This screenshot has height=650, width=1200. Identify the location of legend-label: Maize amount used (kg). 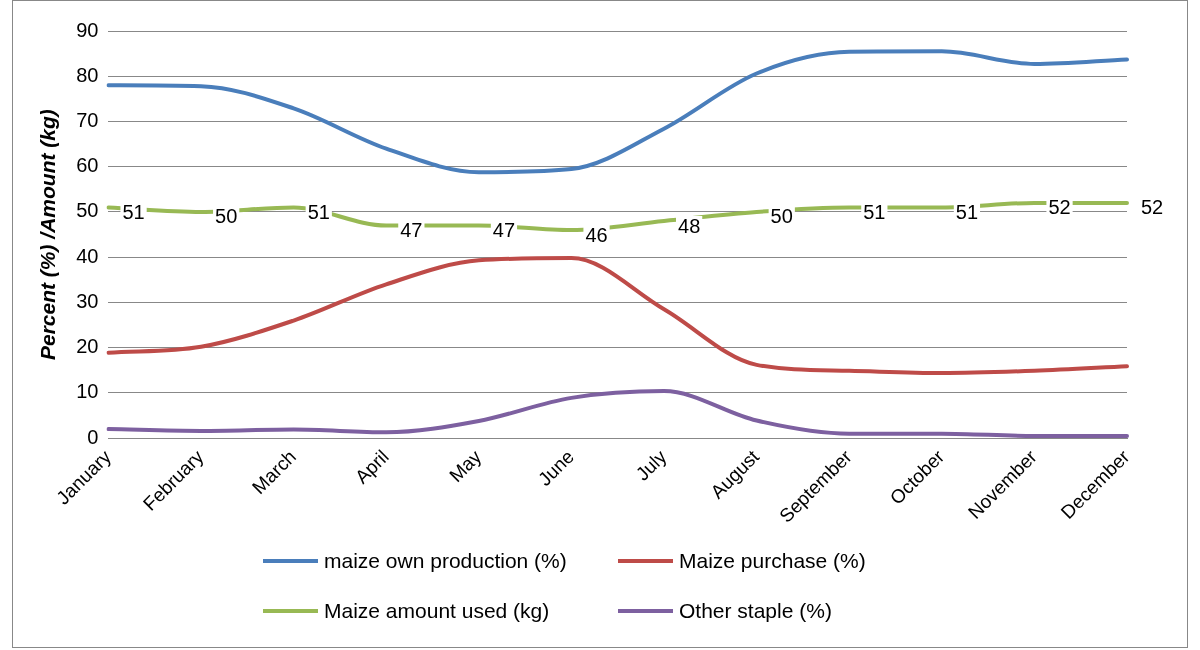
(437, 611).